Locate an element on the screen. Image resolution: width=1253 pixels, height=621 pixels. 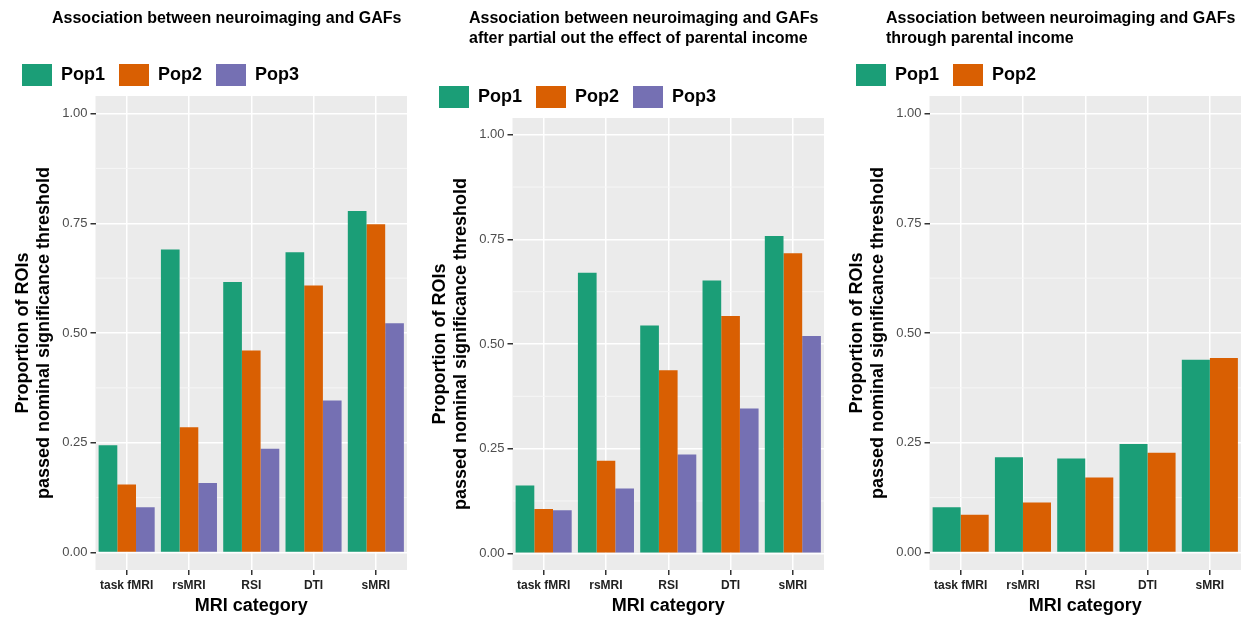
chart-title: Association between neuroimaging and GAFs through parental income is located at coordinates (1061, 28).